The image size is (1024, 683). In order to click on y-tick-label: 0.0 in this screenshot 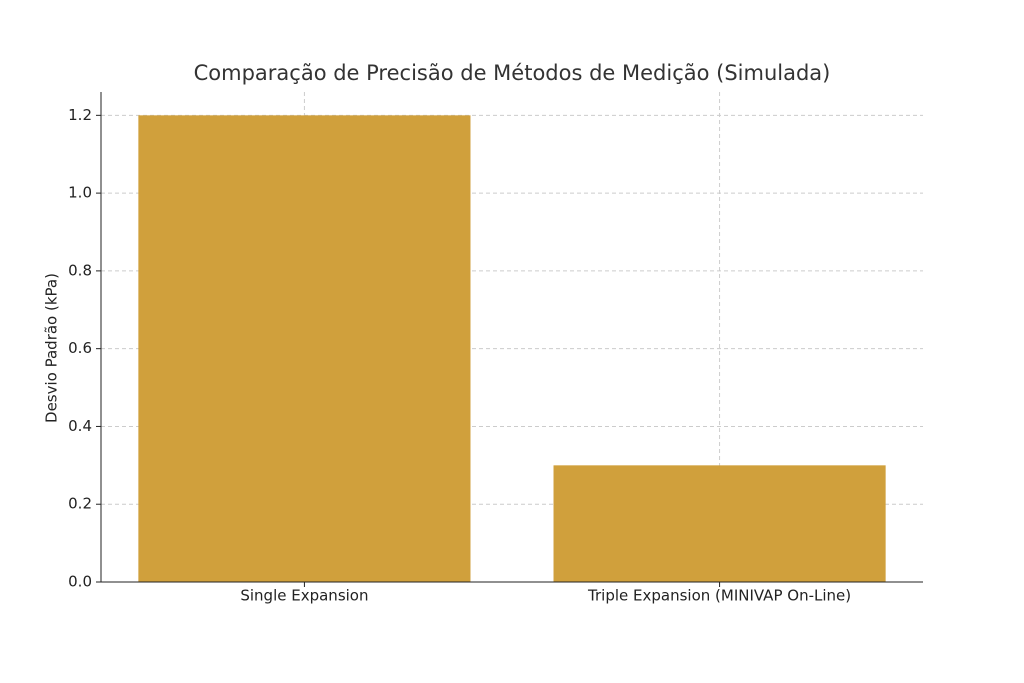, I will do `click(80, 582)`.